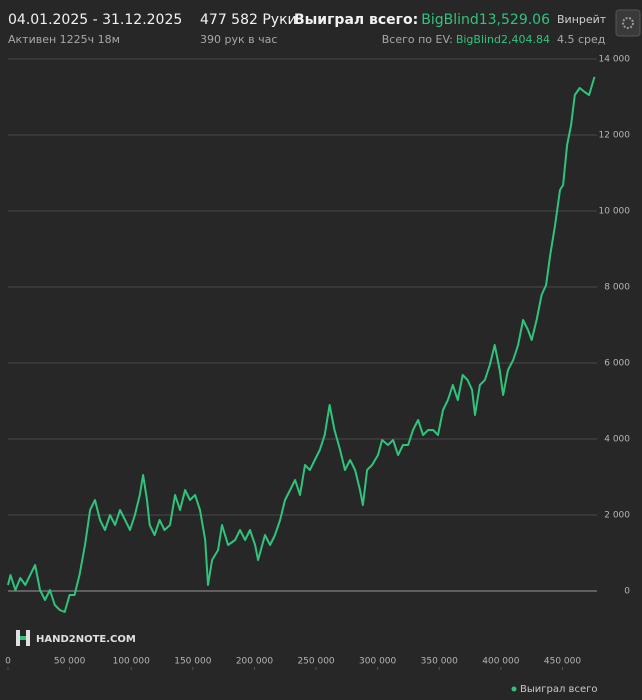  I want to click on date-range: 04.01.2025 - 31.12.2025, so click(95, 20).